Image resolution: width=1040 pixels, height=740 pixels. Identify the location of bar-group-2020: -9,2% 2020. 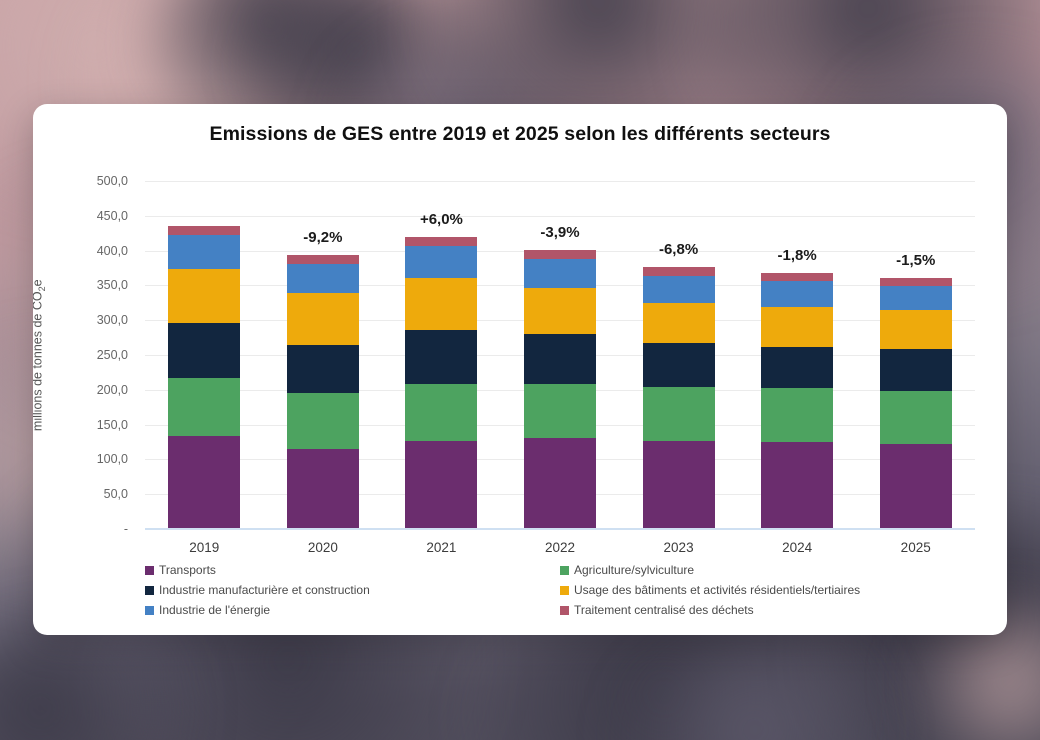
(323, 368).